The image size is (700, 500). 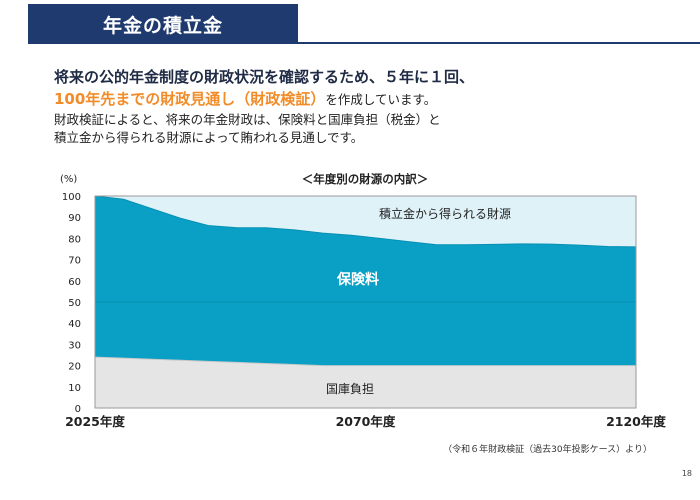 I want to click on x-tick-label: 2120年度, so click(x=636, y=421).